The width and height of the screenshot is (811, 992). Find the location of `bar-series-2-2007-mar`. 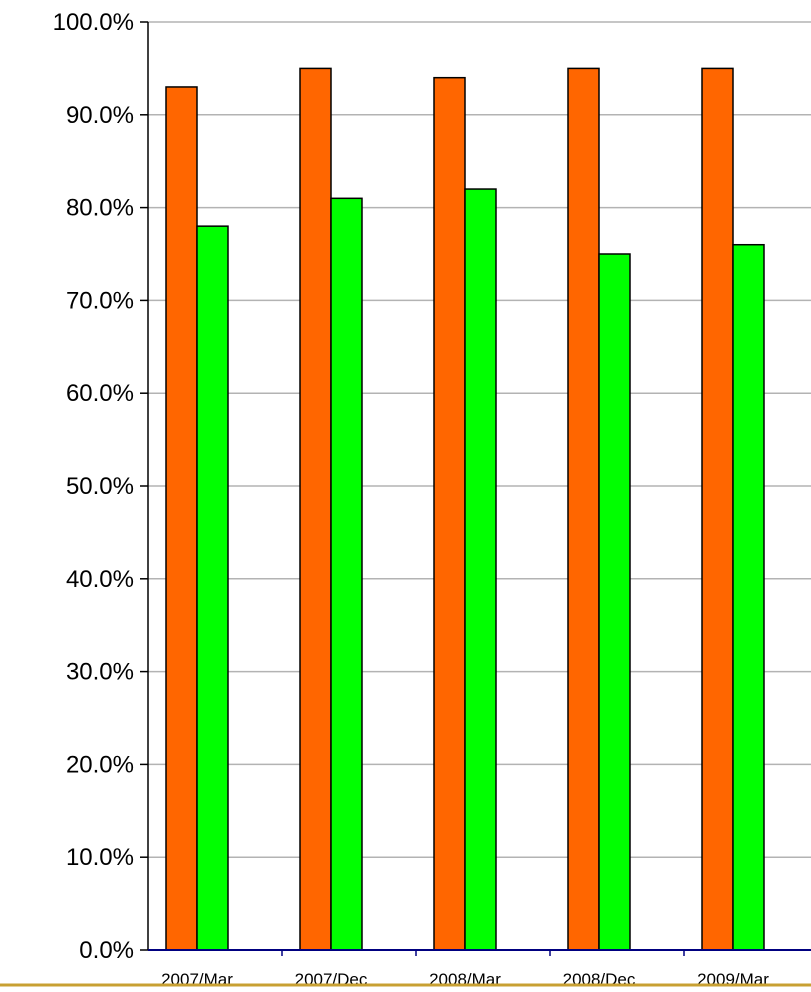

bar-series-2-2007-mar is located at coordinates (212, 588).